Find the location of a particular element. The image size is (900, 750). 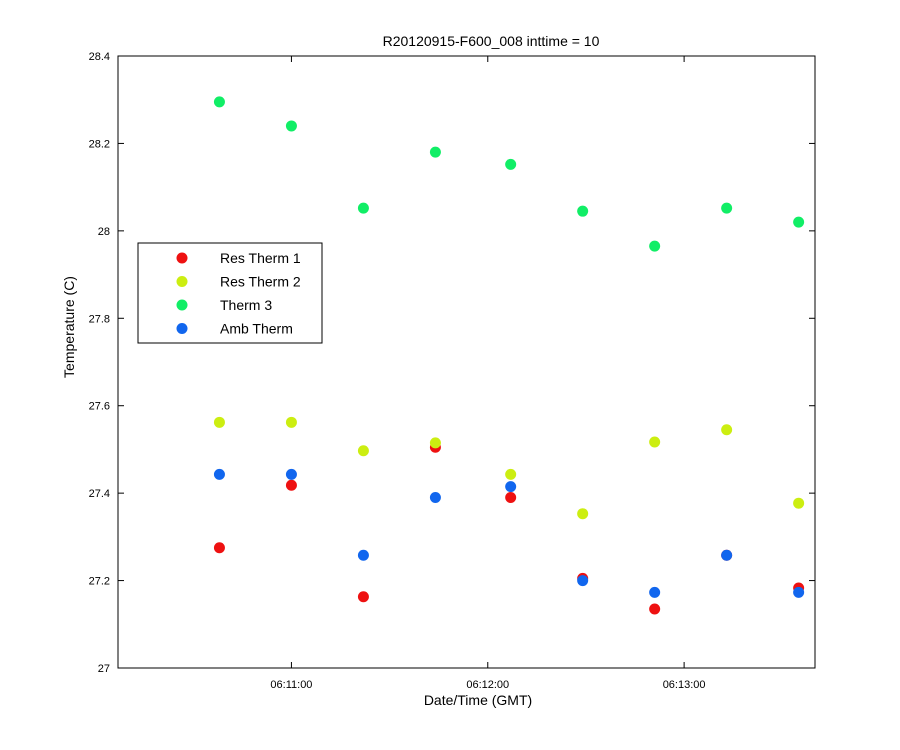

y-tick-label: 27.2 is located at coordinates (99, 582).